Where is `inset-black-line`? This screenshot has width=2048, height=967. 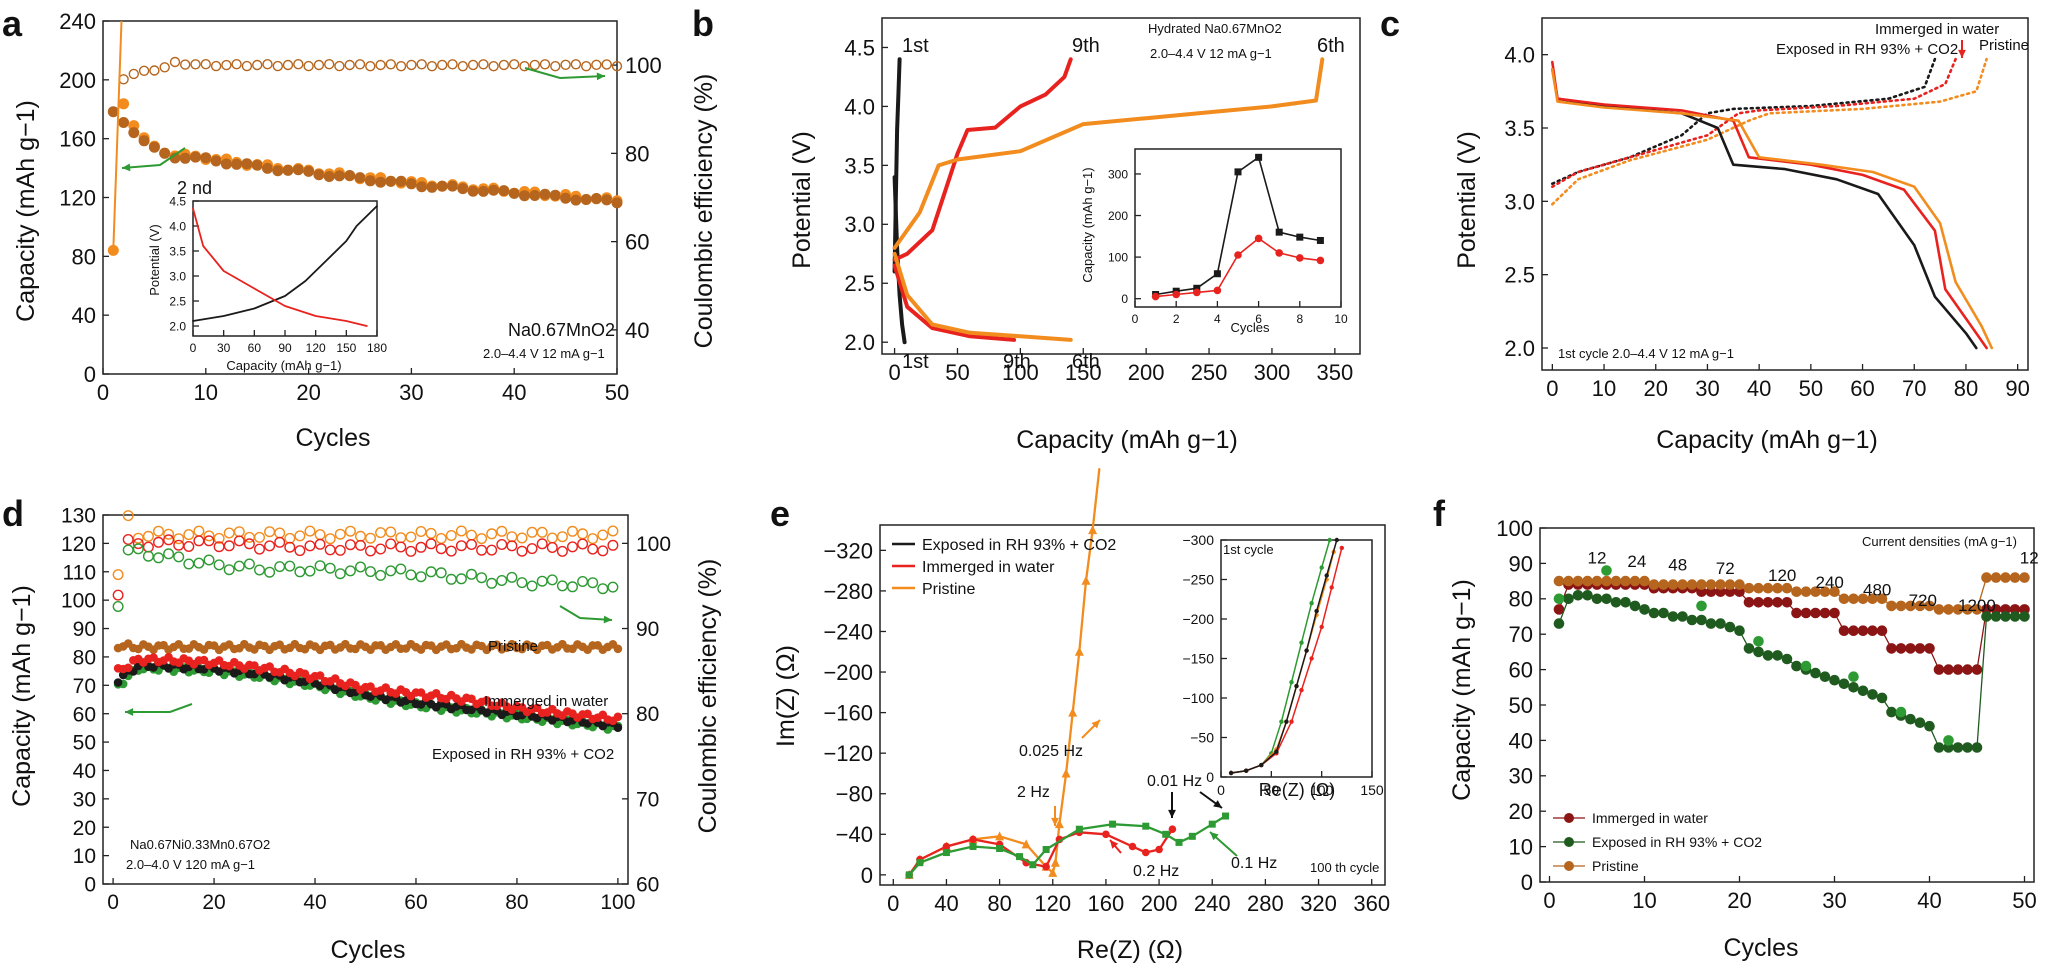 inset-black-line is located at coordinates (1238, 226).